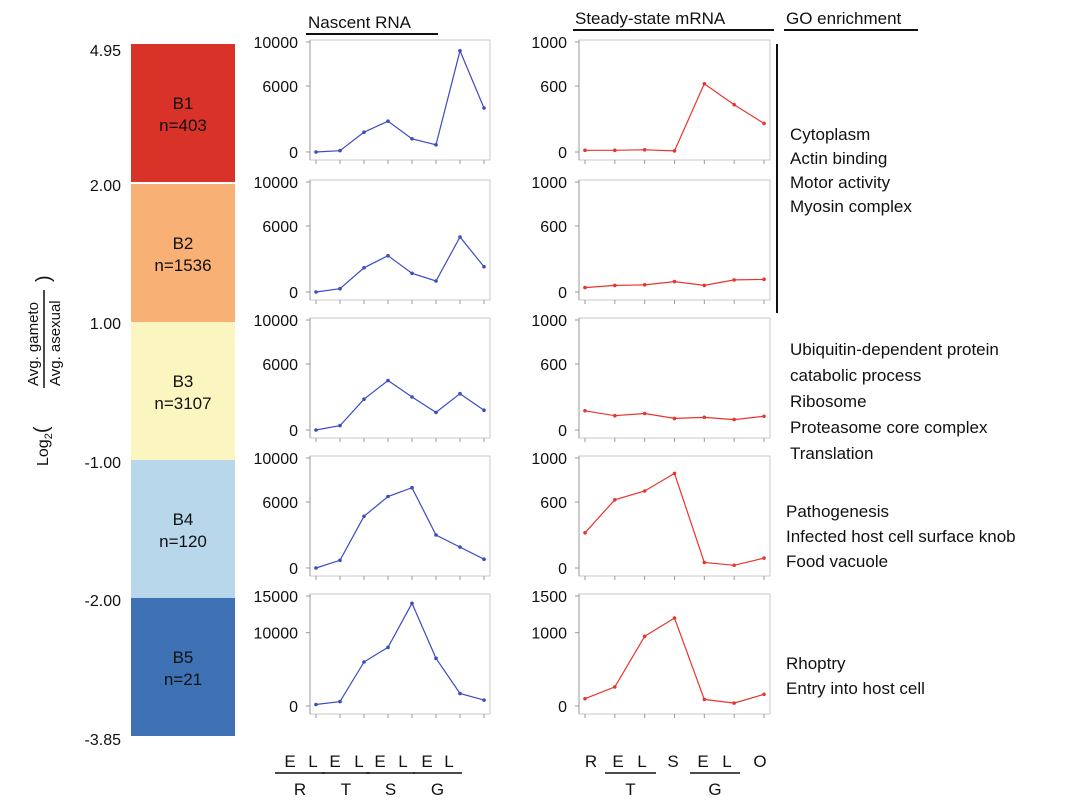  I want to click on bin-count: n=21, so click(183, 679).